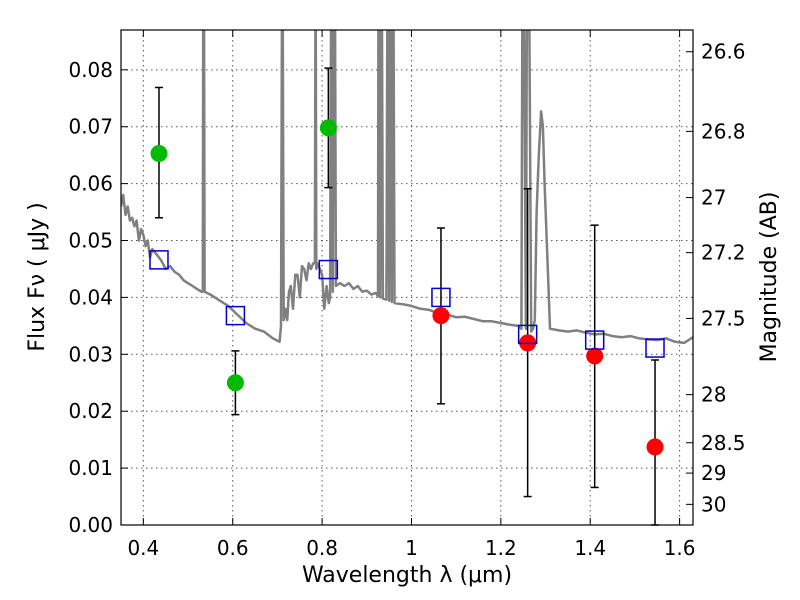 The image size is (800, 600). I want to click on y-tick-label: 0.08, so click(90, 70).